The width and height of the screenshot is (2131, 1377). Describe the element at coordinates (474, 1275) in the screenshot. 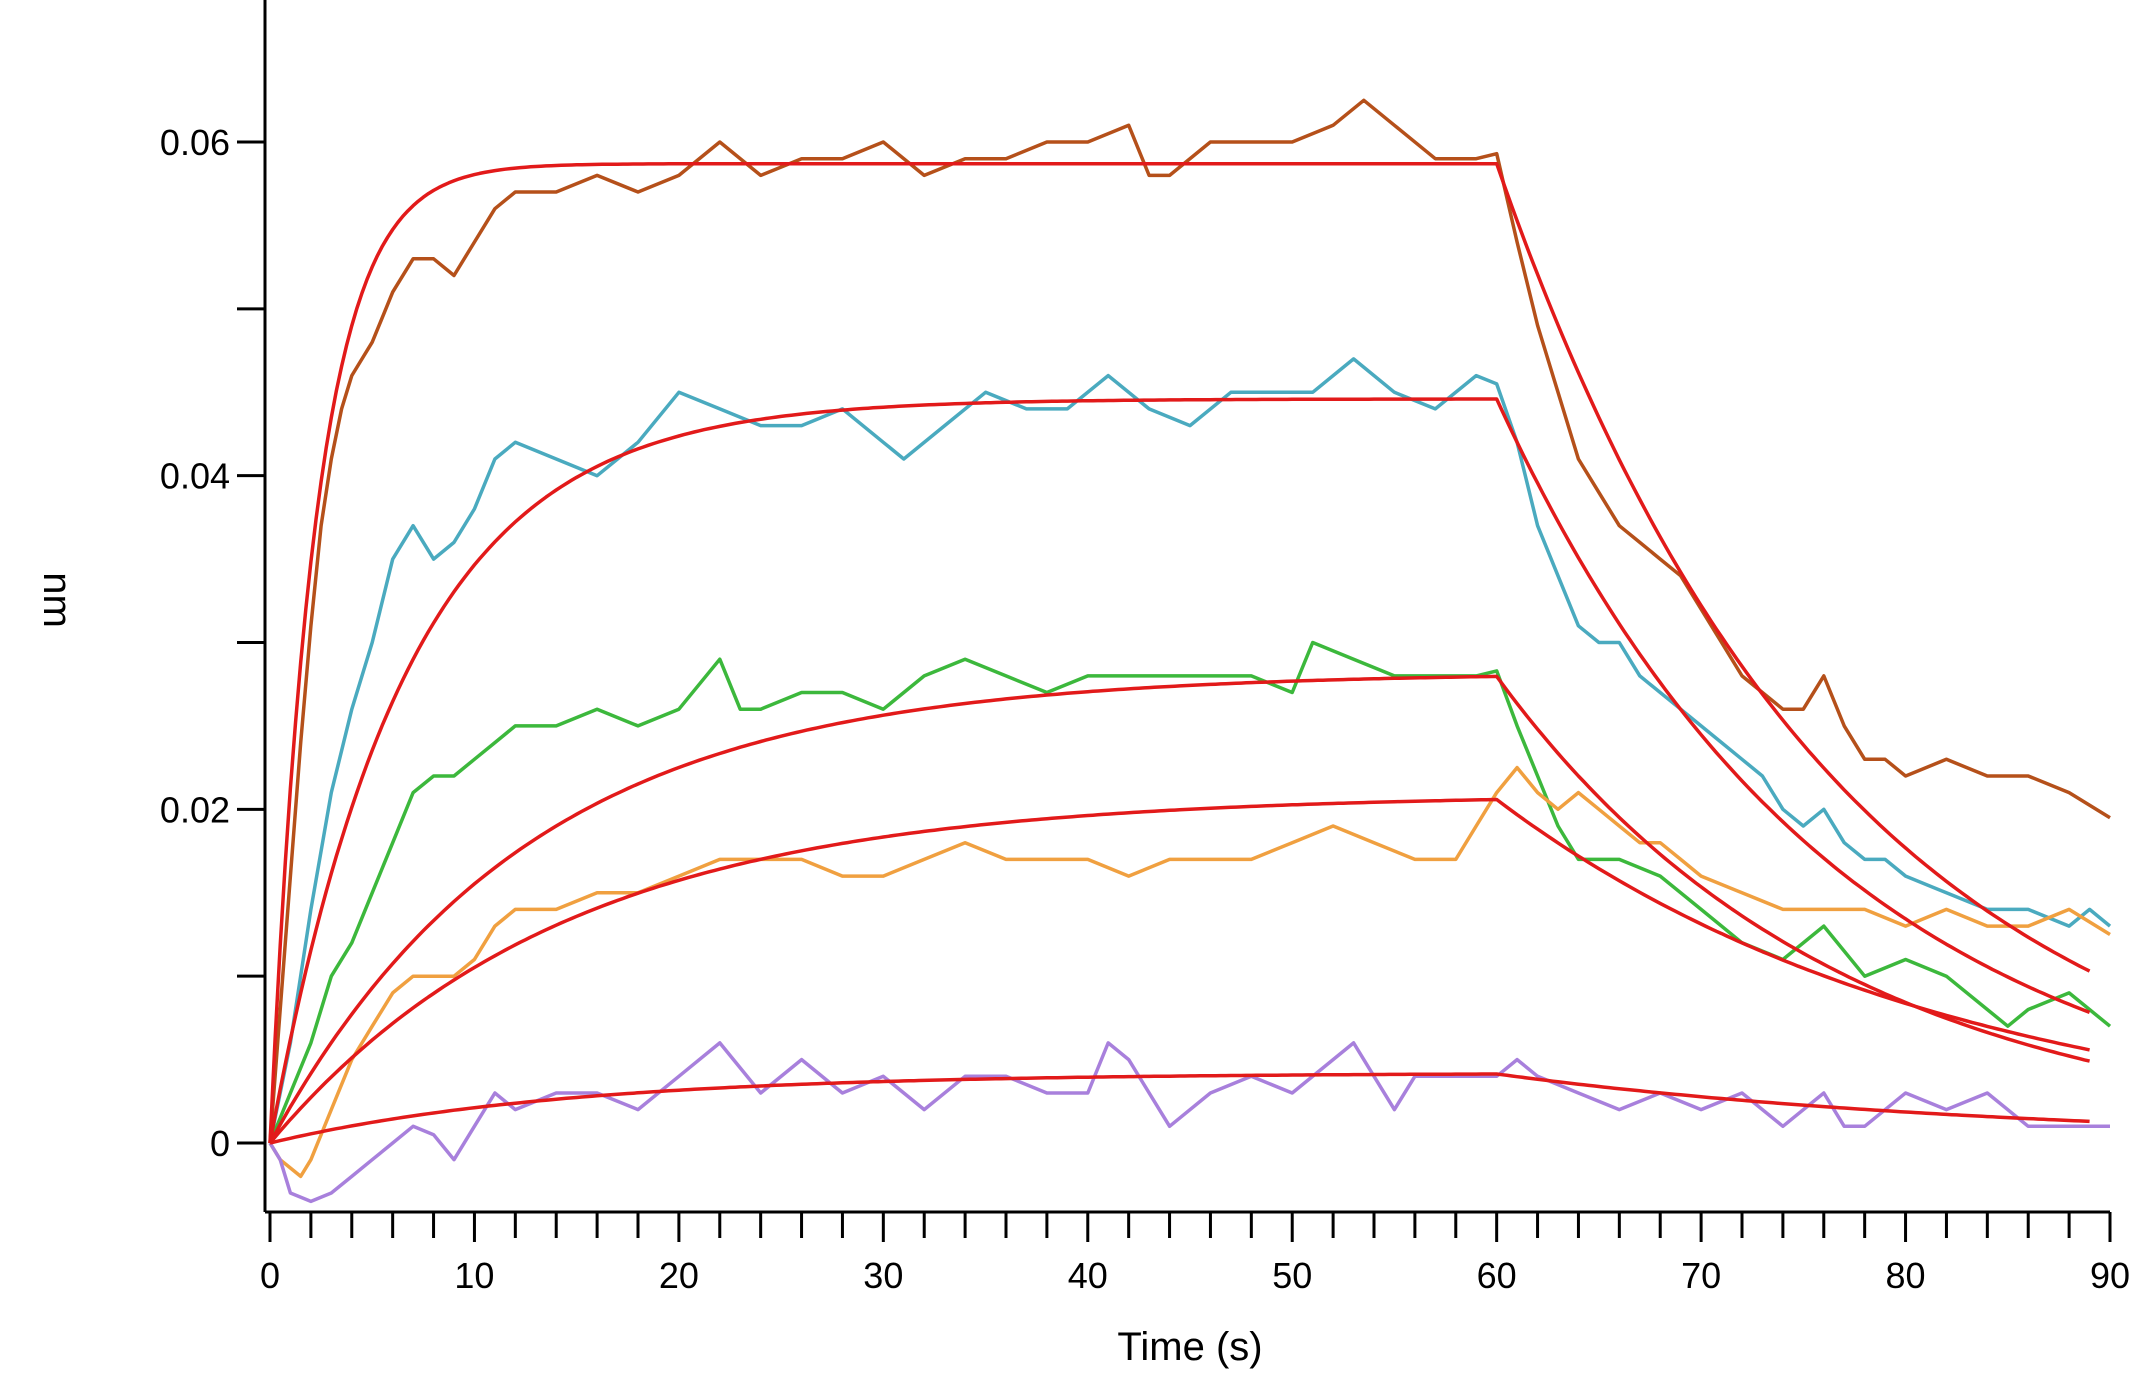

I see `x-tick-label: 10` at that location.